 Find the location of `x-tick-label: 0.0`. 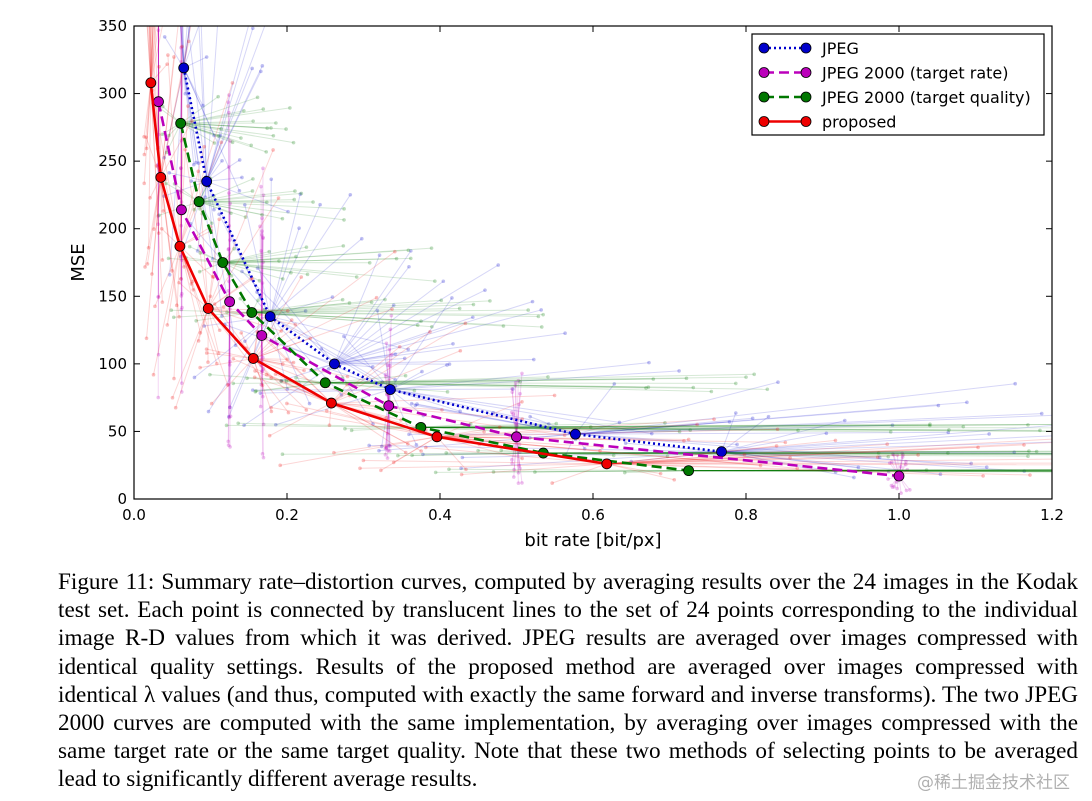

x-tick-label: 0.0 is located at coordinates (134, 515).